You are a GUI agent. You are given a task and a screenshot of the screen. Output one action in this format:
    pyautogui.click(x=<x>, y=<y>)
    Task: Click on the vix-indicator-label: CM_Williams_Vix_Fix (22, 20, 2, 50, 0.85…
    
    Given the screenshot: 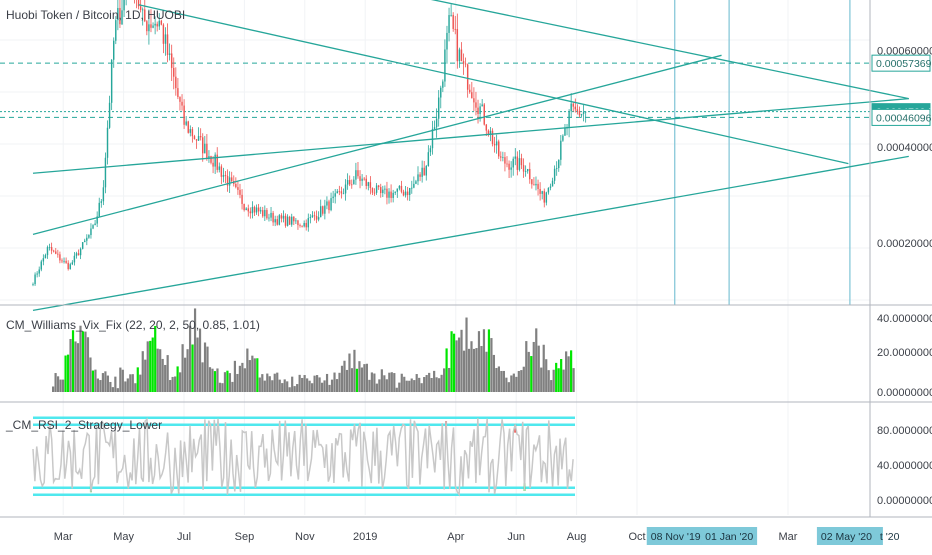 What is the action you would take?
    pyautogui.click(x=133, y=325)
    